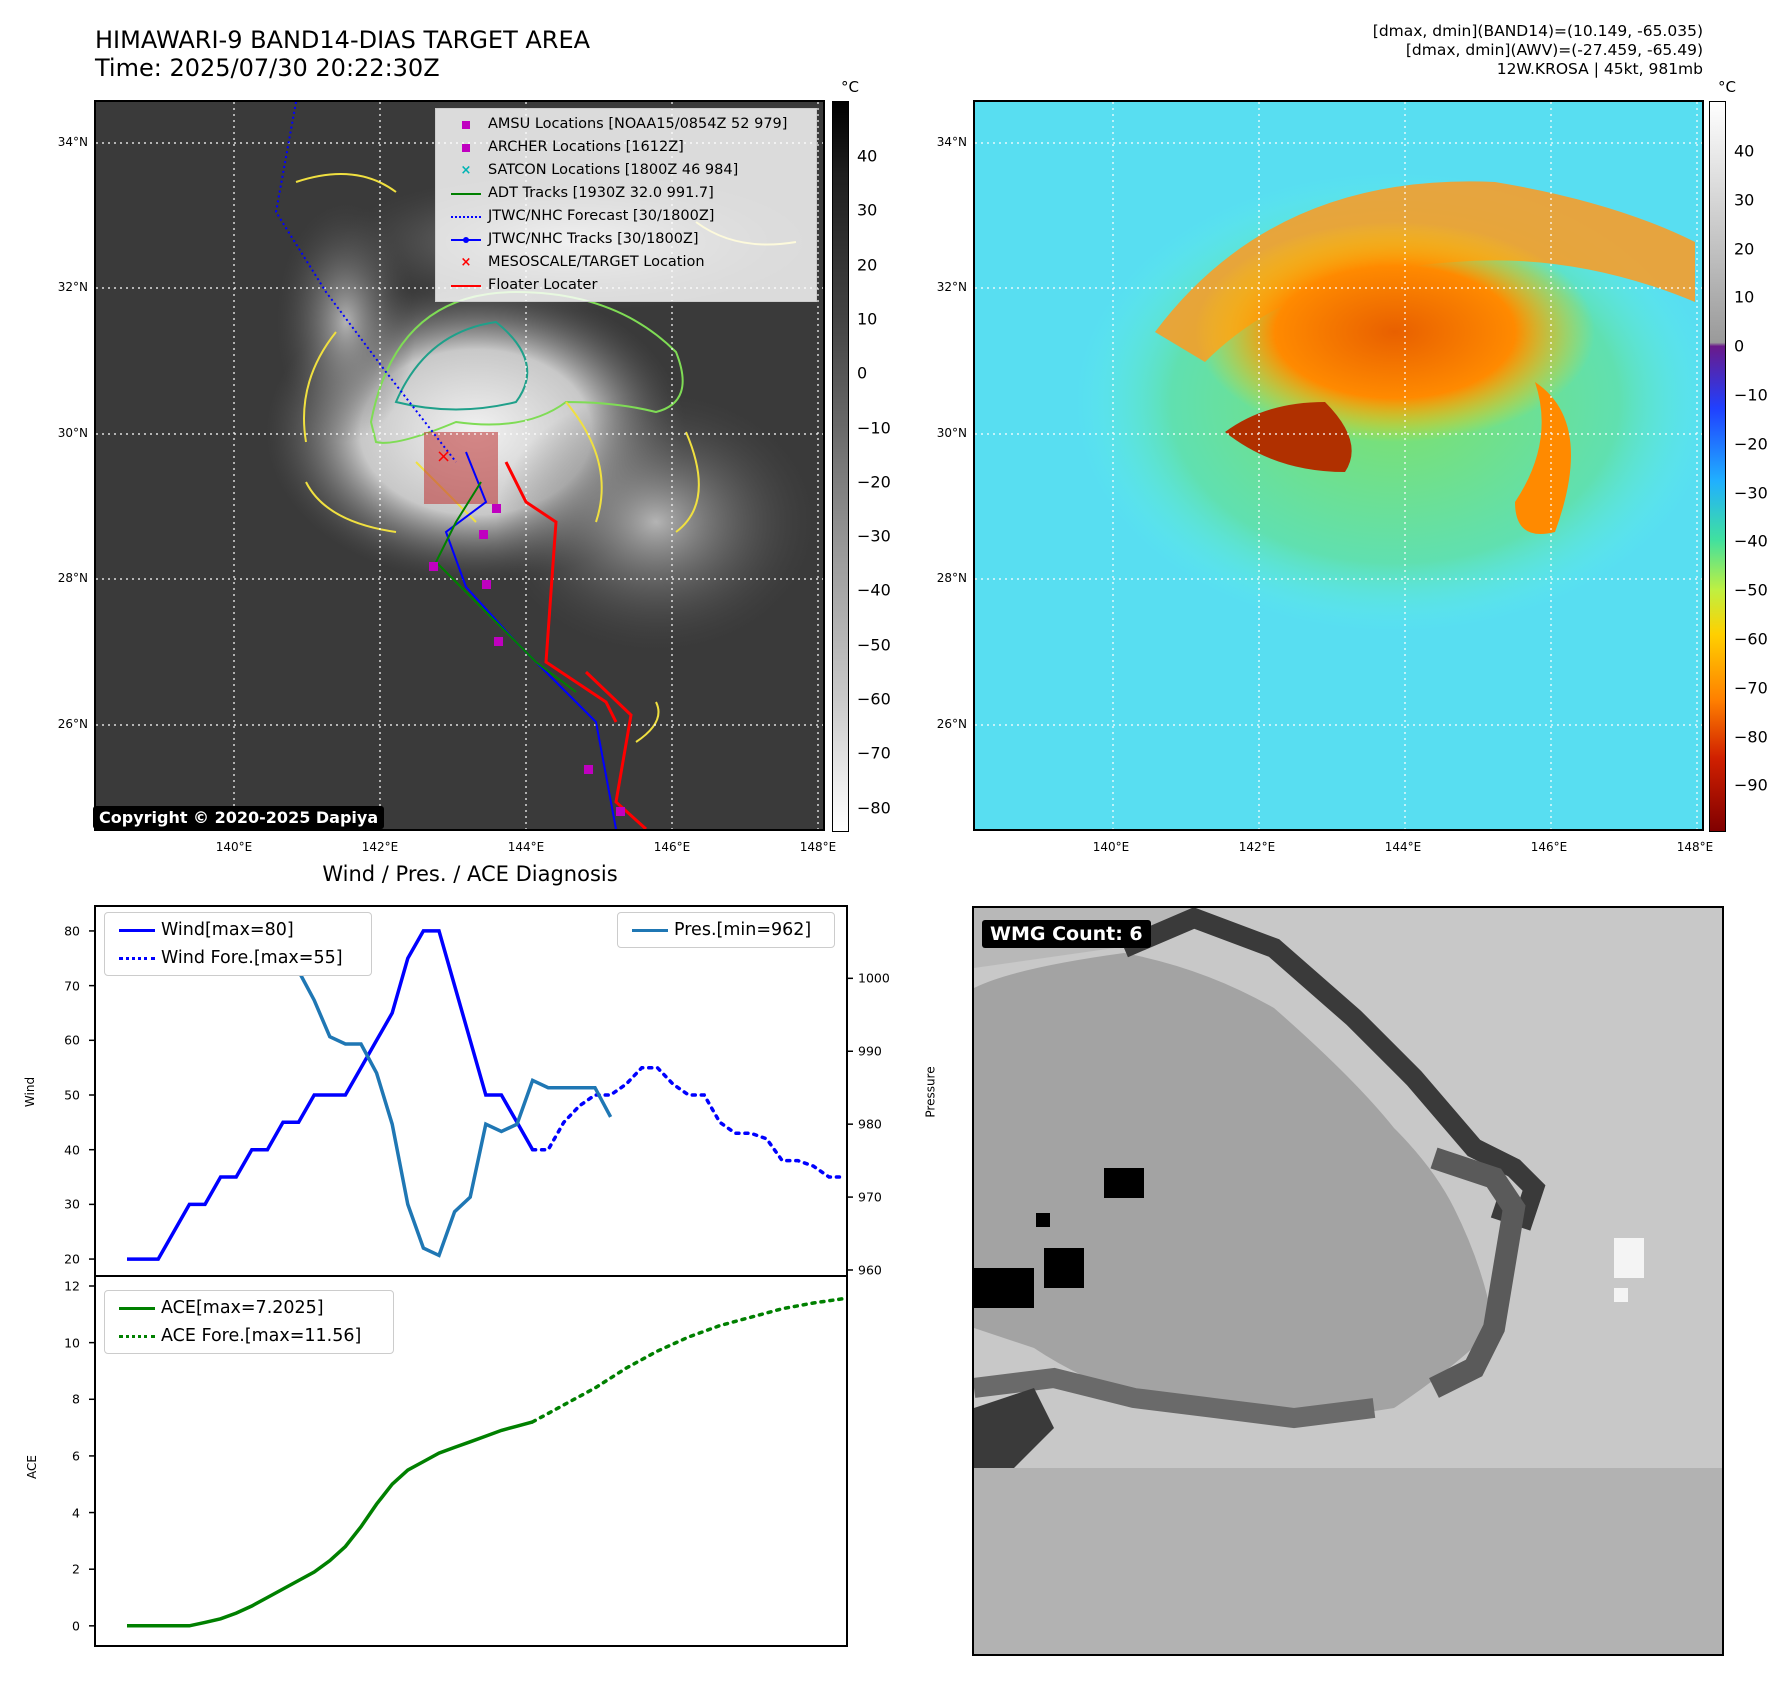 The width and height of the screenshot is (1788, 1690). I want to click on legend-item-satcon: × SATCON Locations [1800Z 46 984], so click(626, 170).